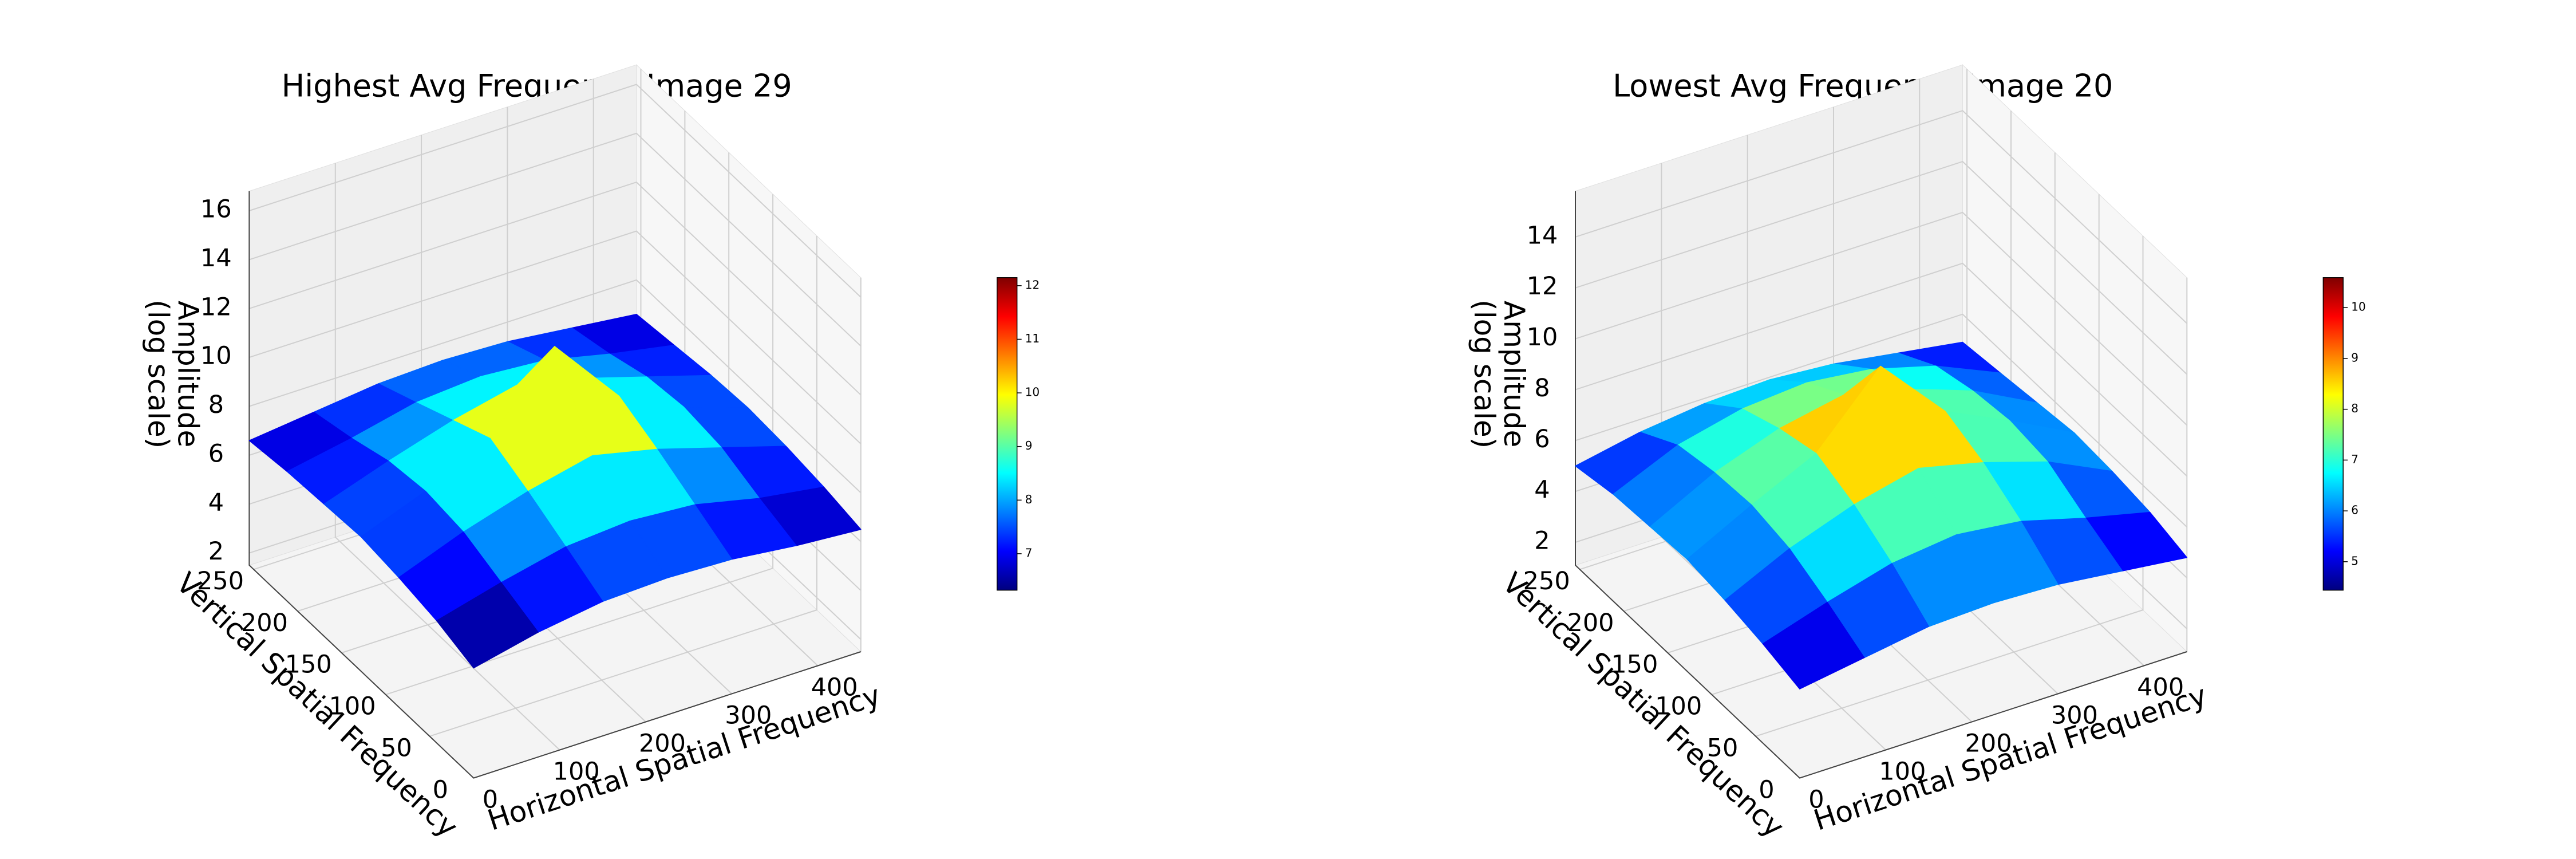 The height and width of the screenshot is (859, 2576). I want to click on colorbar-tick-label: 6, so click(2354, 510).